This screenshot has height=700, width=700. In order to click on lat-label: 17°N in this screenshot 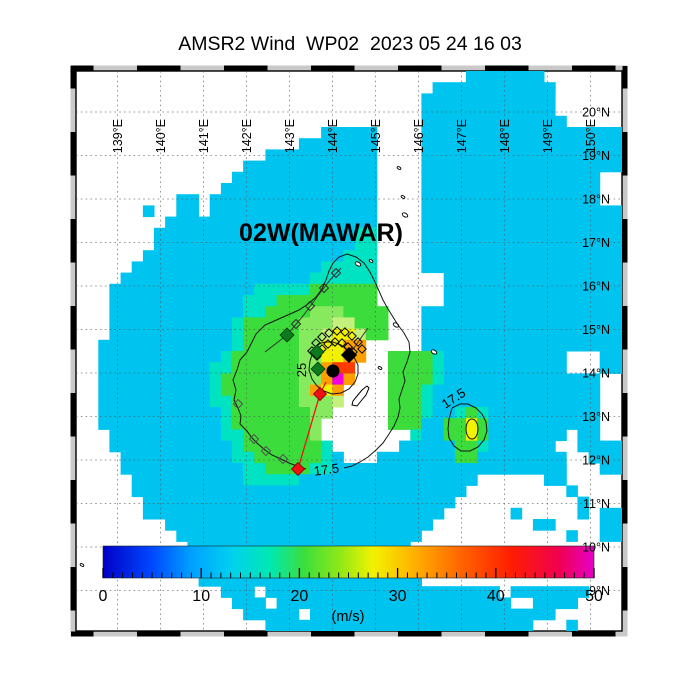, I will do `click(596, 243)`.